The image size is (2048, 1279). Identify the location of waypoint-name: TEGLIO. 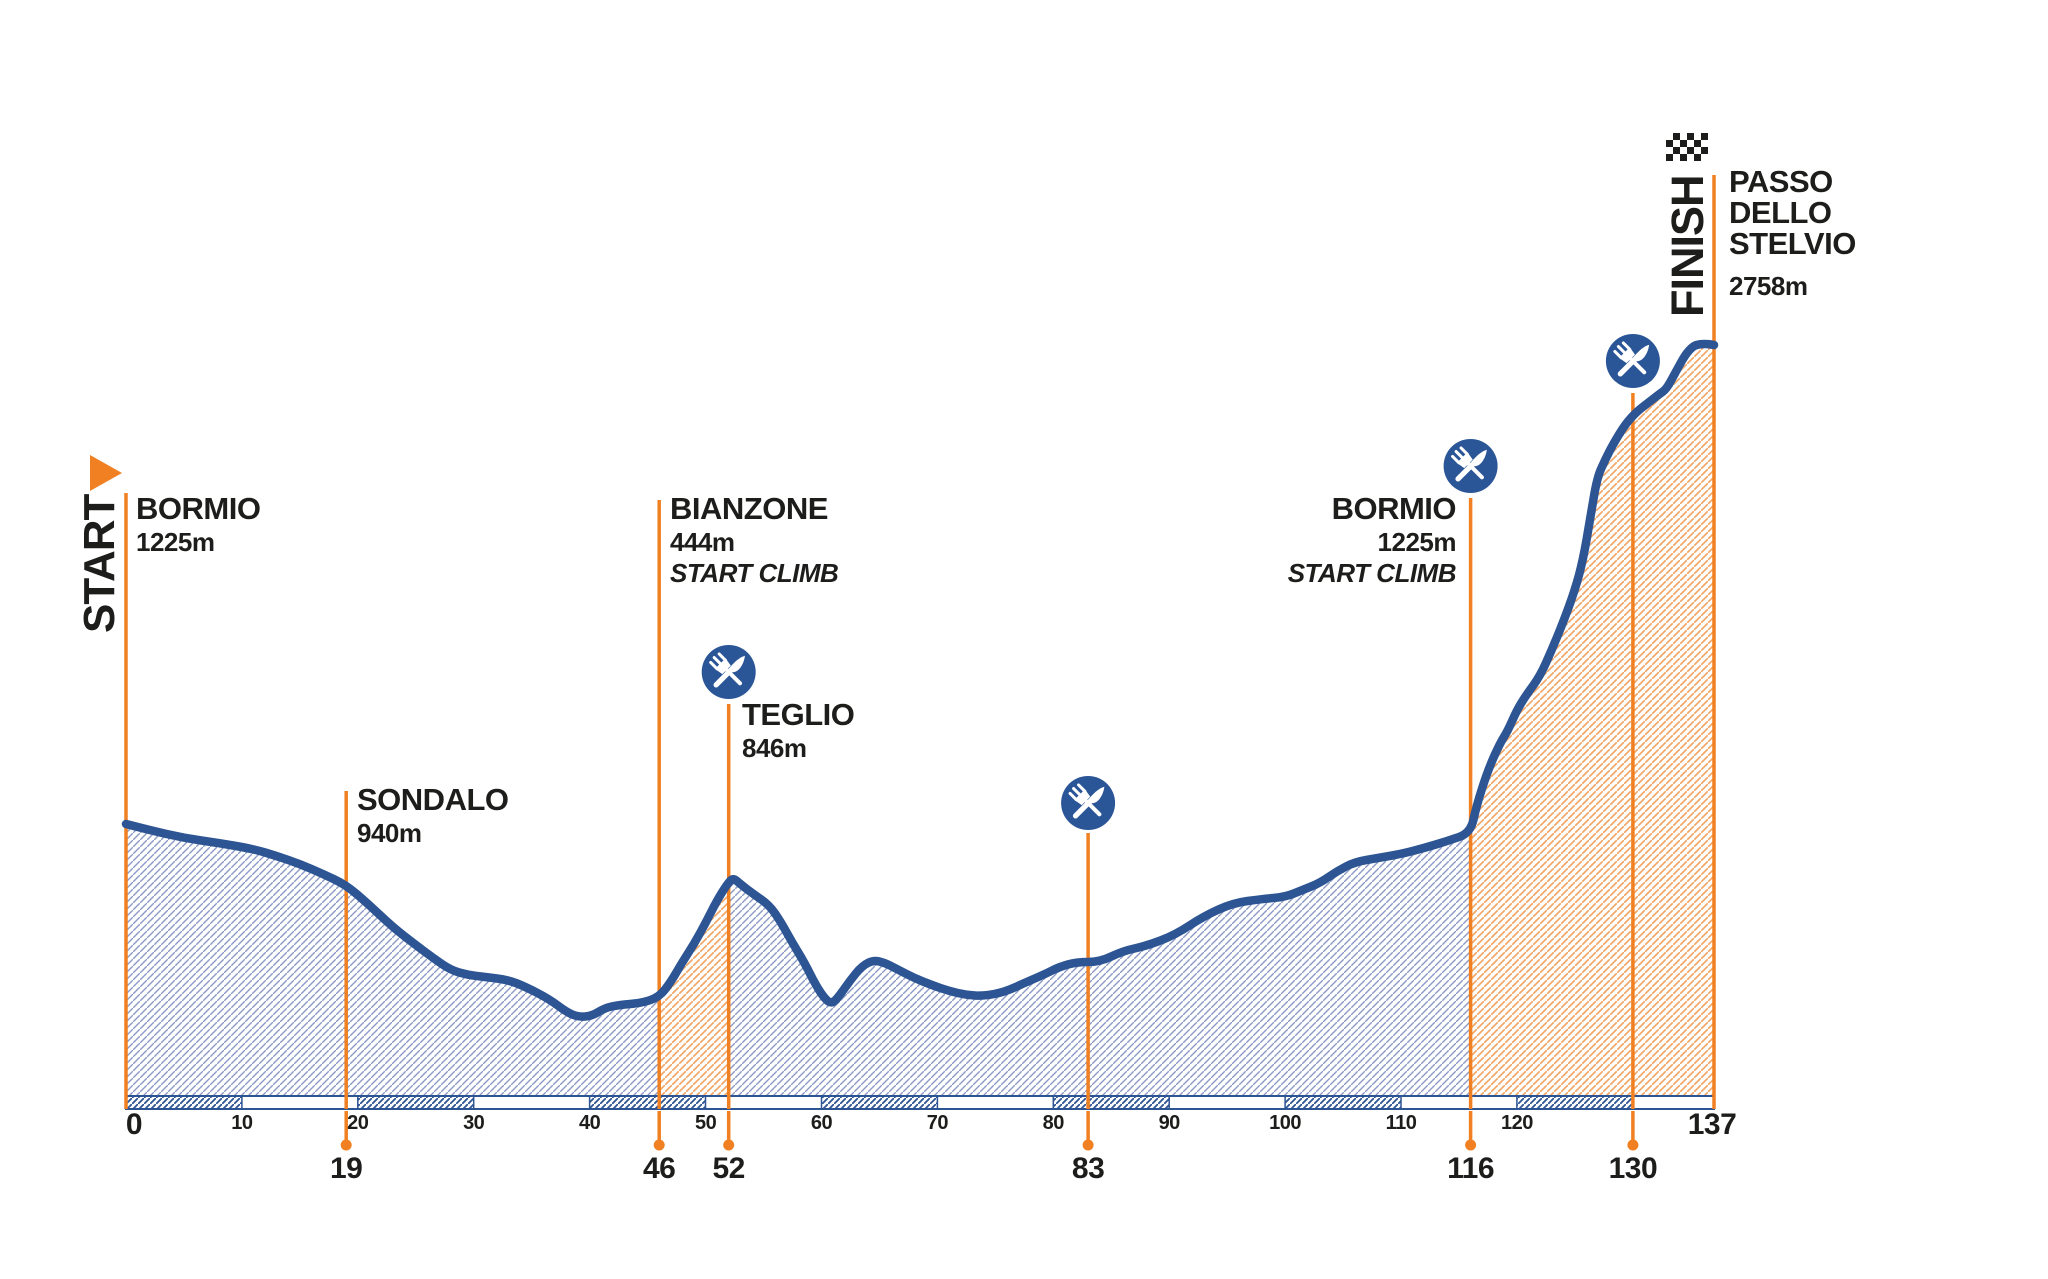
(798, 714).